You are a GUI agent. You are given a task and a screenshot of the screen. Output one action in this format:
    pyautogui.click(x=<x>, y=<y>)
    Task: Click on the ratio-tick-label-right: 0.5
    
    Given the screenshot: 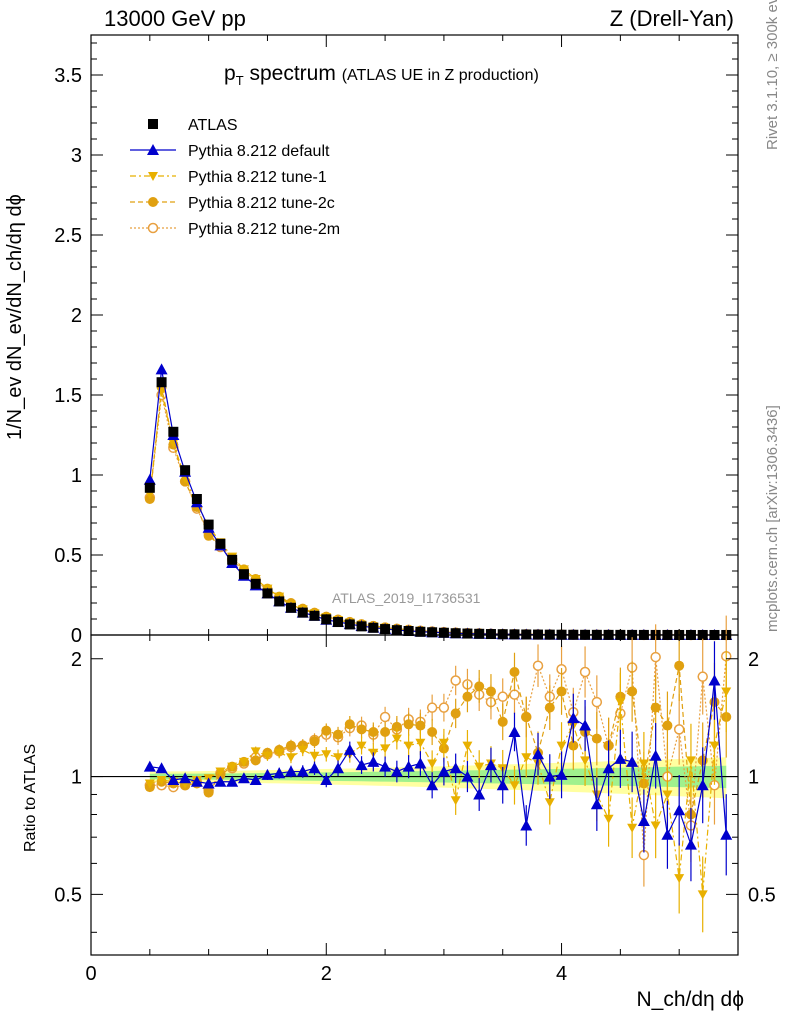 What is the action you would take?
    pyautogui.click(x=762, y=895)
    